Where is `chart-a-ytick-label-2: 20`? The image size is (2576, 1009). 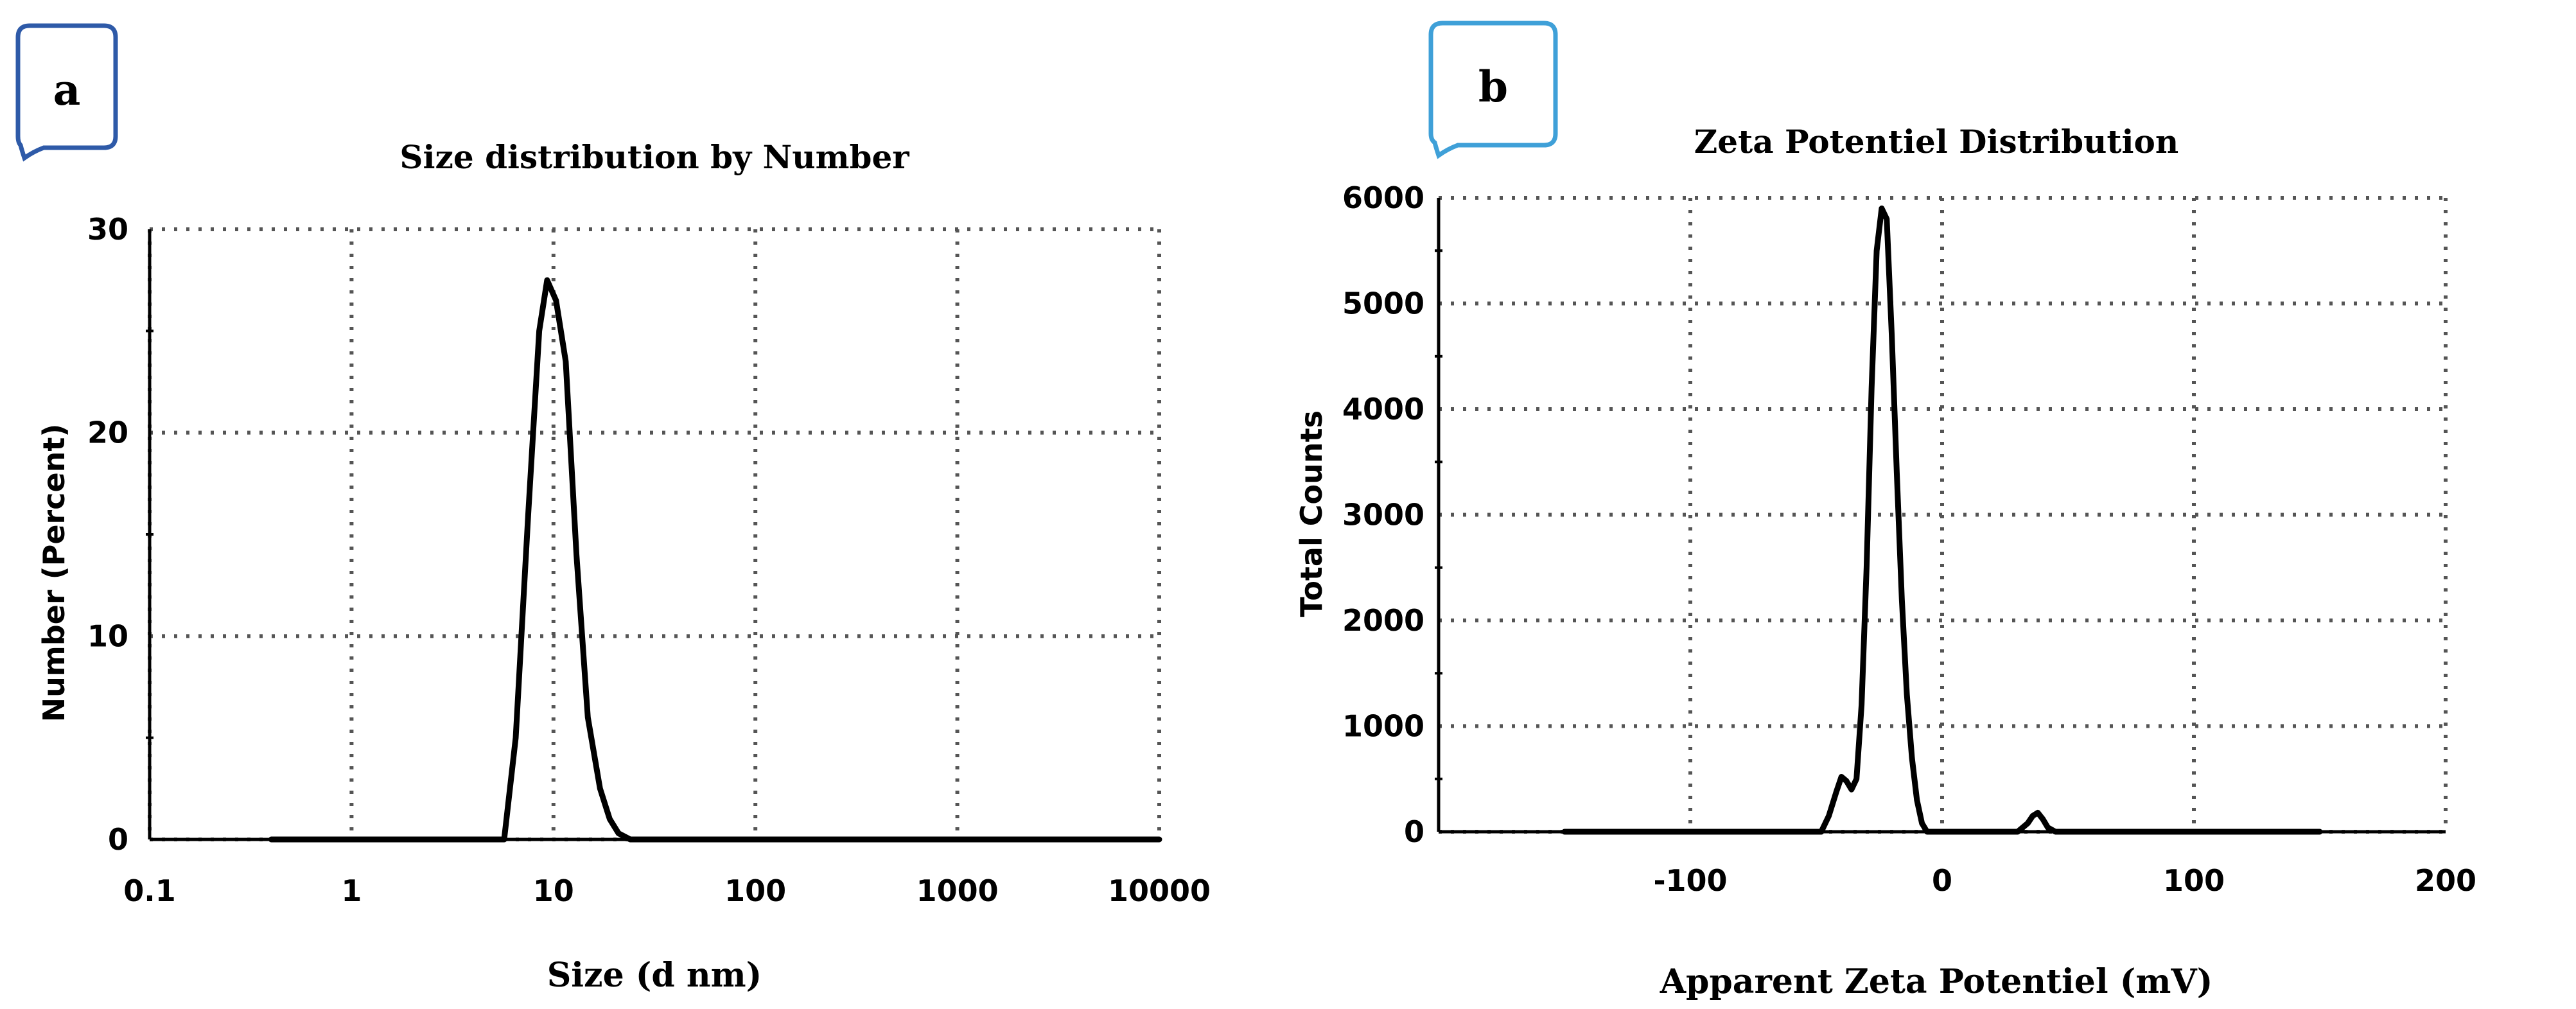
chart-a-ytick-label-2: 20 is located at coordinates (107, 433).